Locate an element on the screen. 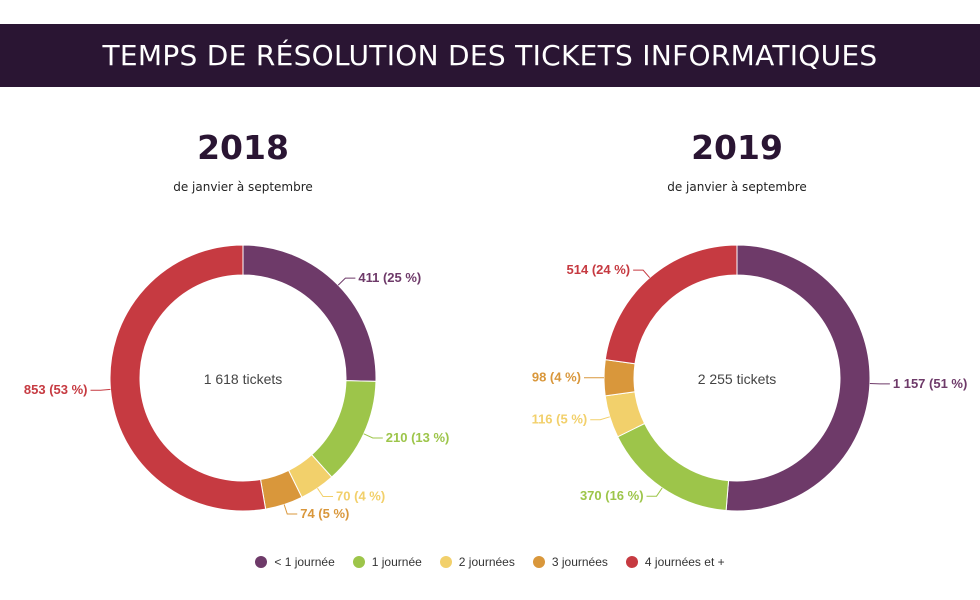  chart-2019-data-label: 116 (5 %) is located at coordinates (560, 419).